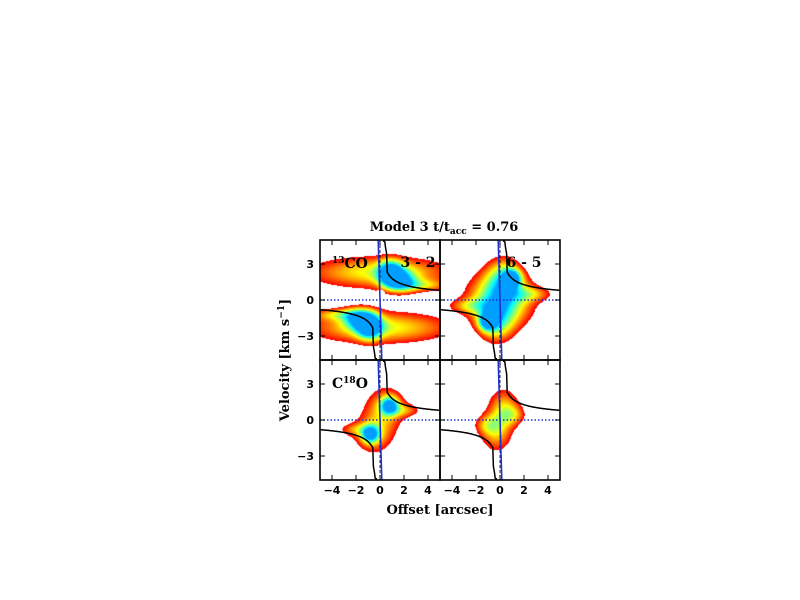  I want to click on y-axis-label: Velocity [km s−1], so click(285, 360).